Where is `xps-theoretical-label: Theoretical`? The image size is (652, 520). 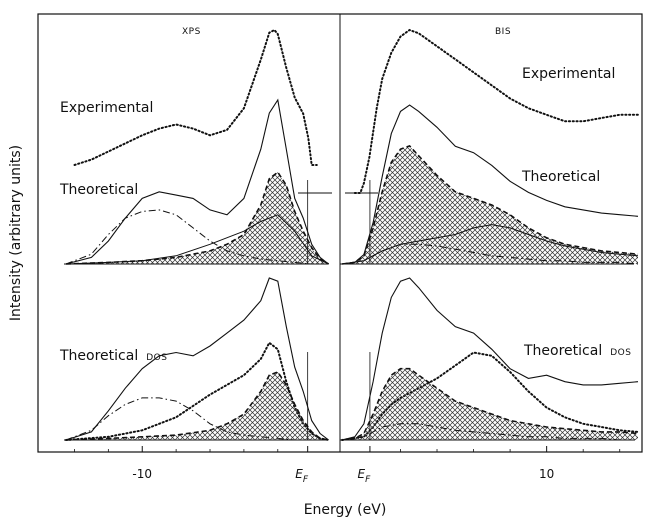 xps-theoretical-label: Theoretical is located at coordinates (98, 190).